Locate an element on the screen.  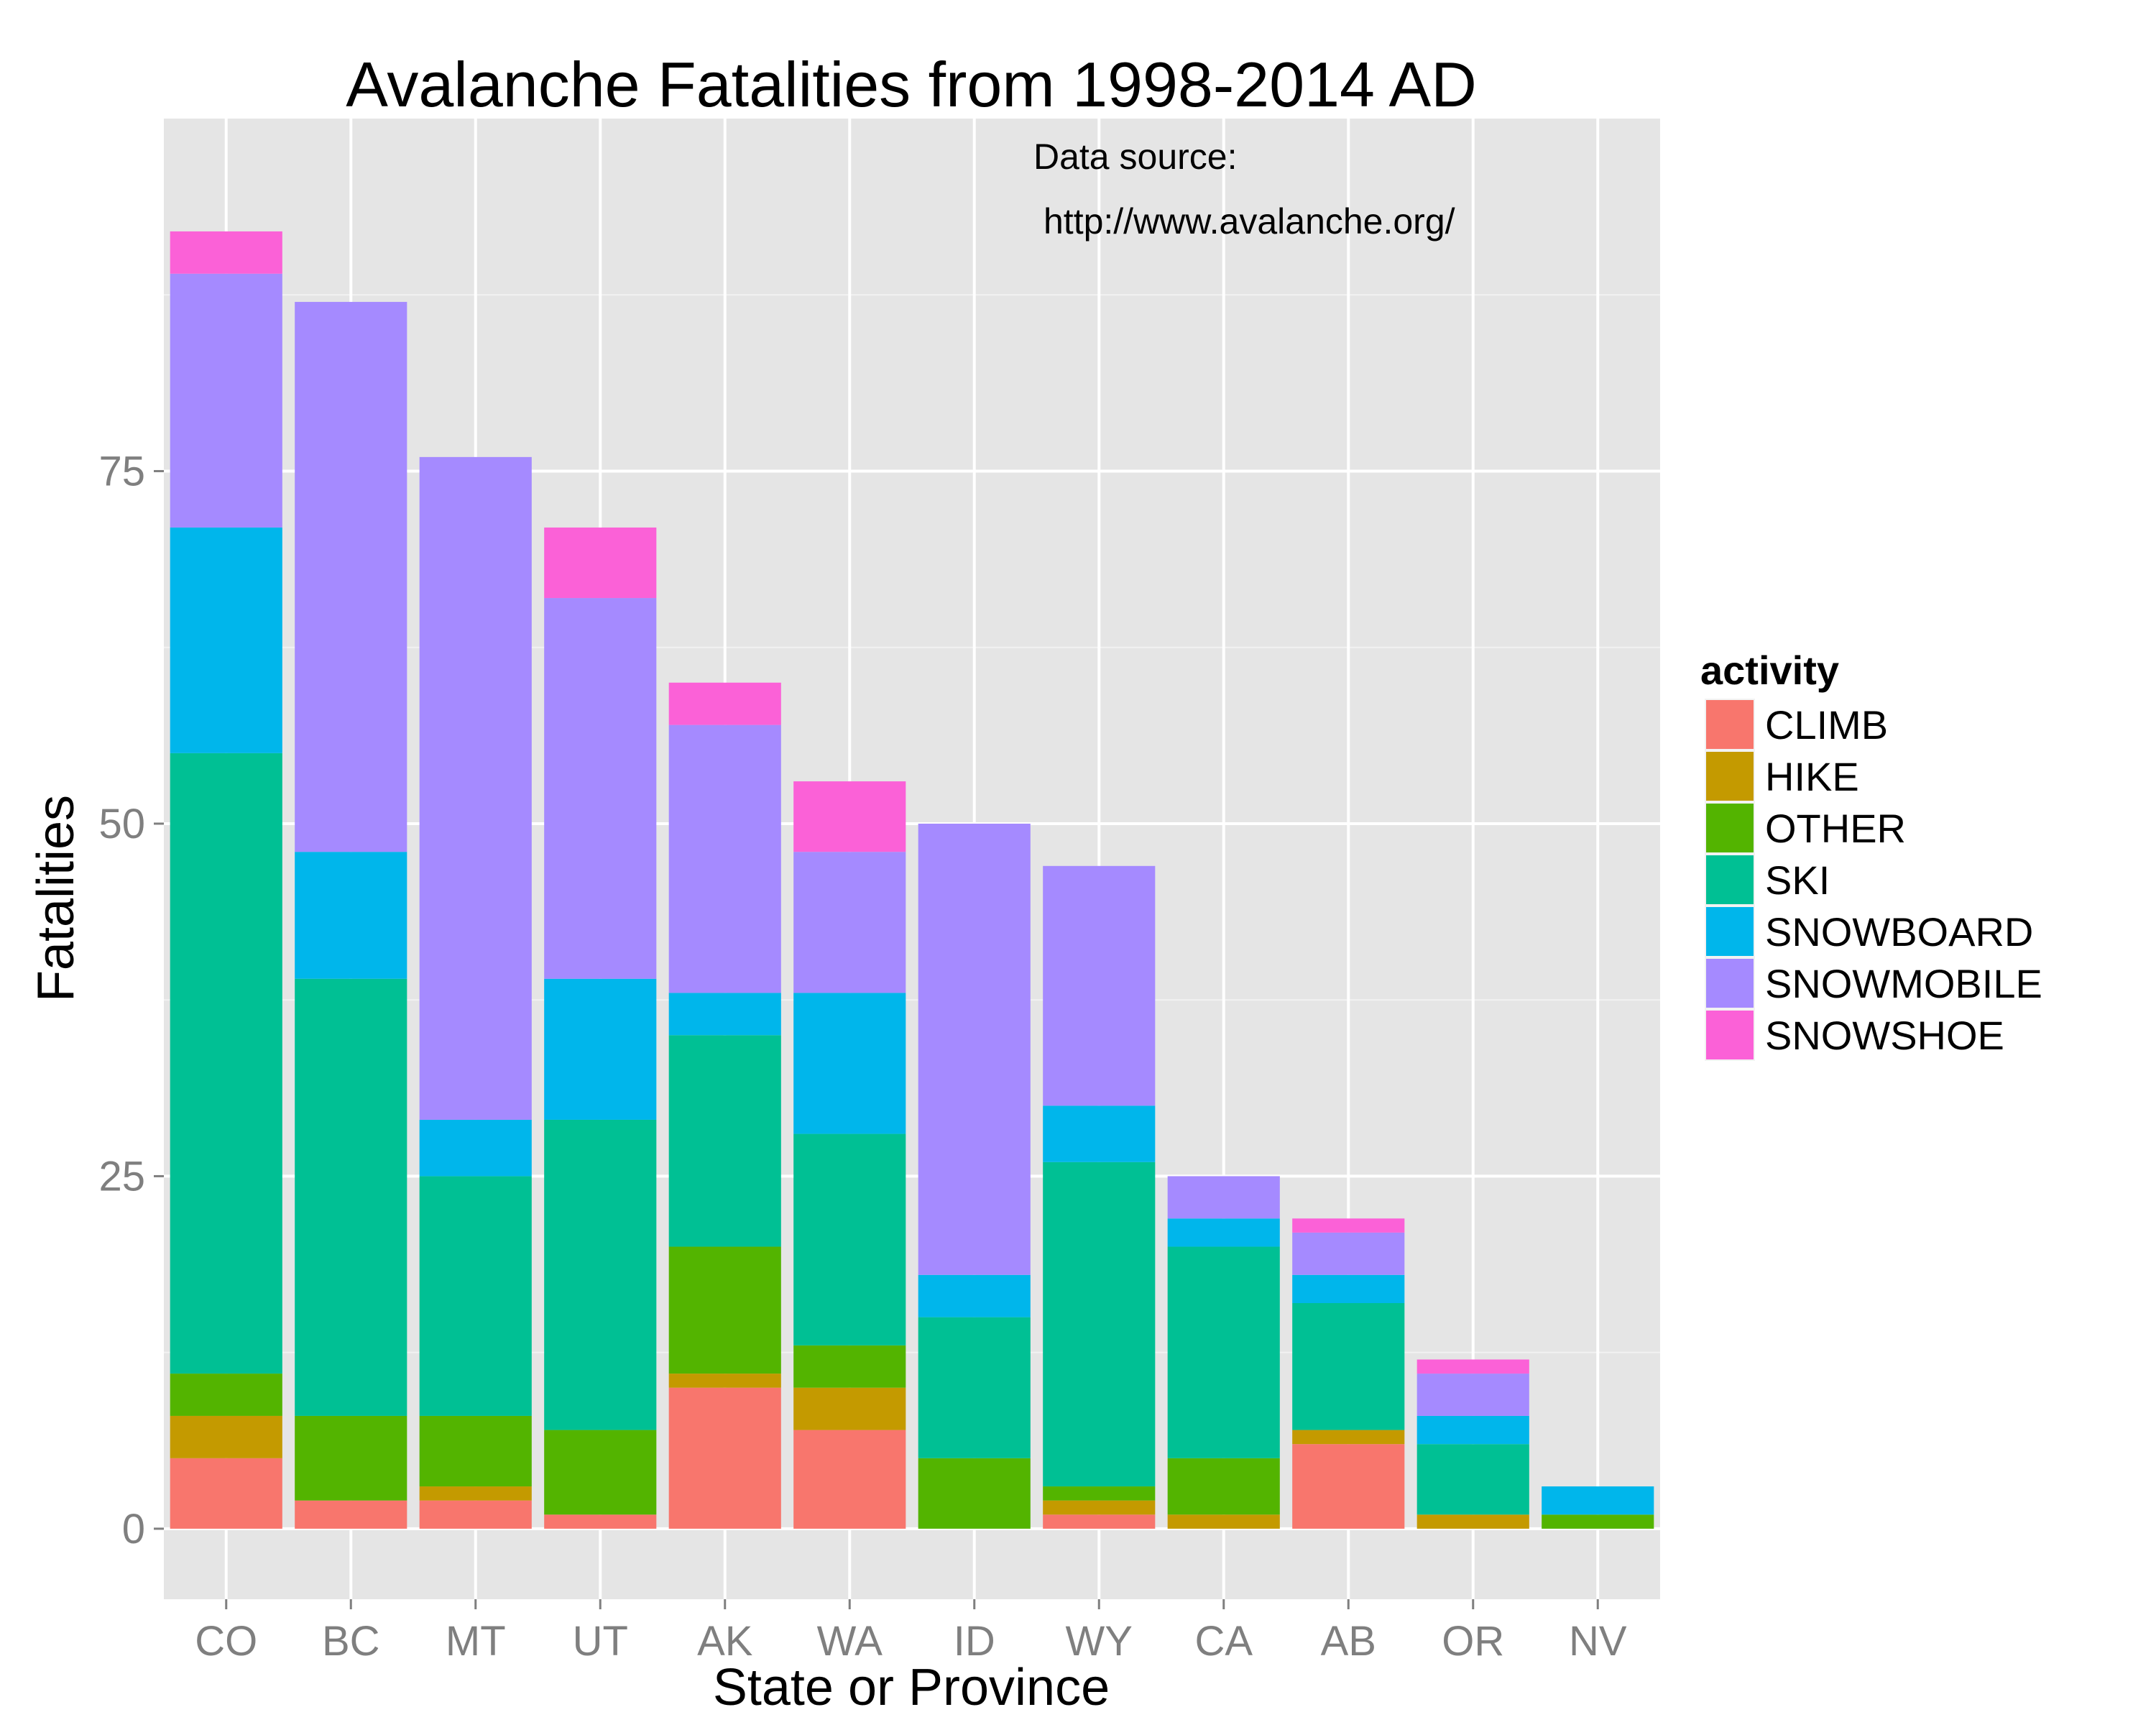
x-tick-label: WY is located at coordinates (1099, 1641).